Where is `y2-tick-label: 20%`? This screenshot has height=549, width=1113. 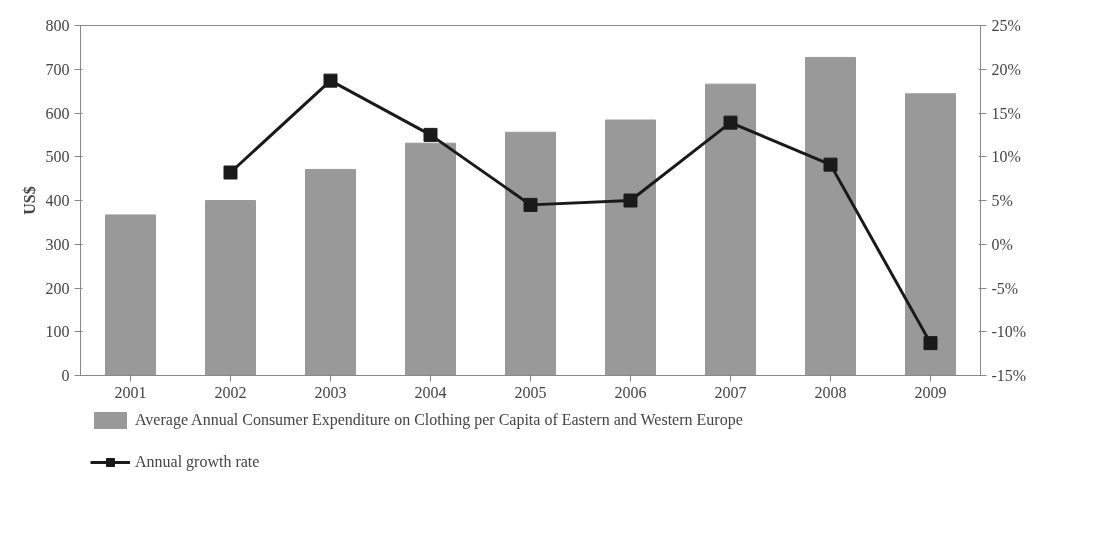 y2-tick-label: 20% is located at coordinates (1006, 69).